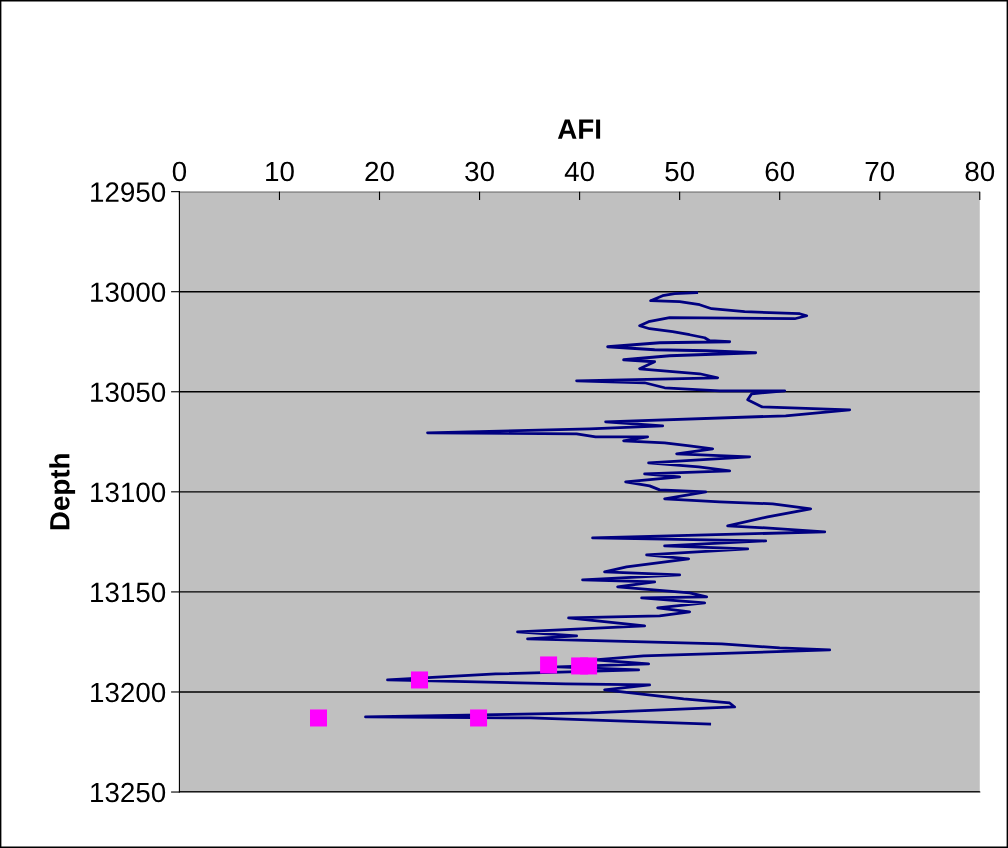 This screenshot has height=848, width=1008. Describe the element at coordinates (179, 171) in the screenshot. I see `x-tick-label: 0` at that location.